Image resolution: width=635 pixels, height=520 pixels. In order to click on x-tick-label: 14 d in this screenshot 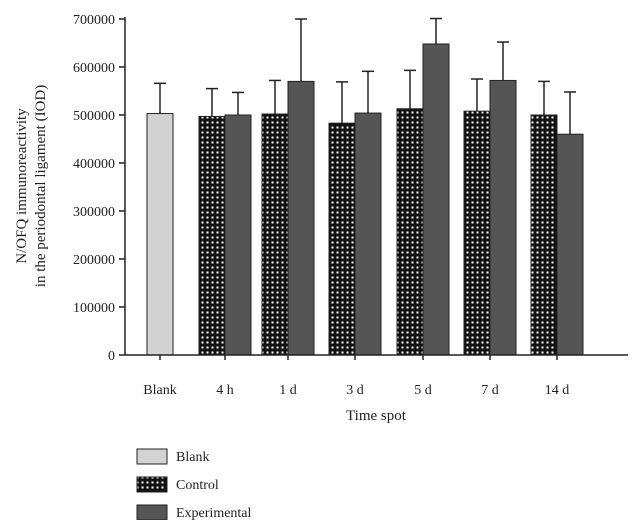, I will do `click(557, 390)`.